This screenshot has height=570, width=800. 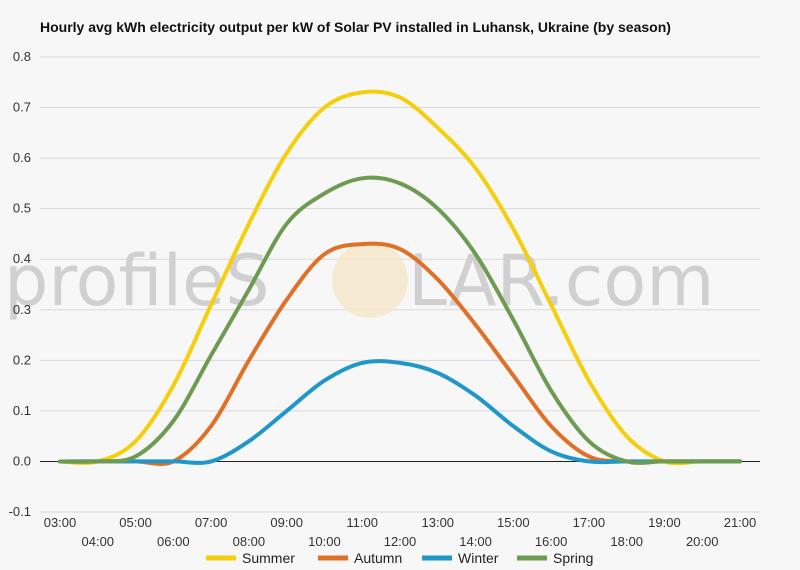 I want to click on legend-label-winter: Winter, so click(x=478, y=558).